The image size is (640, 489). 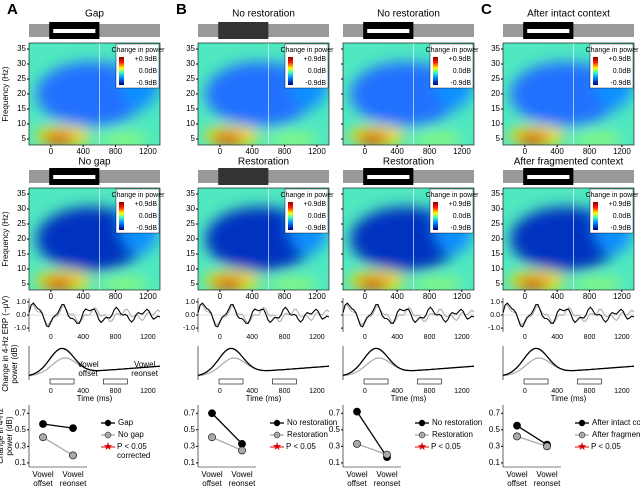 I want to click on colorbar, so click(x=595, y=216).